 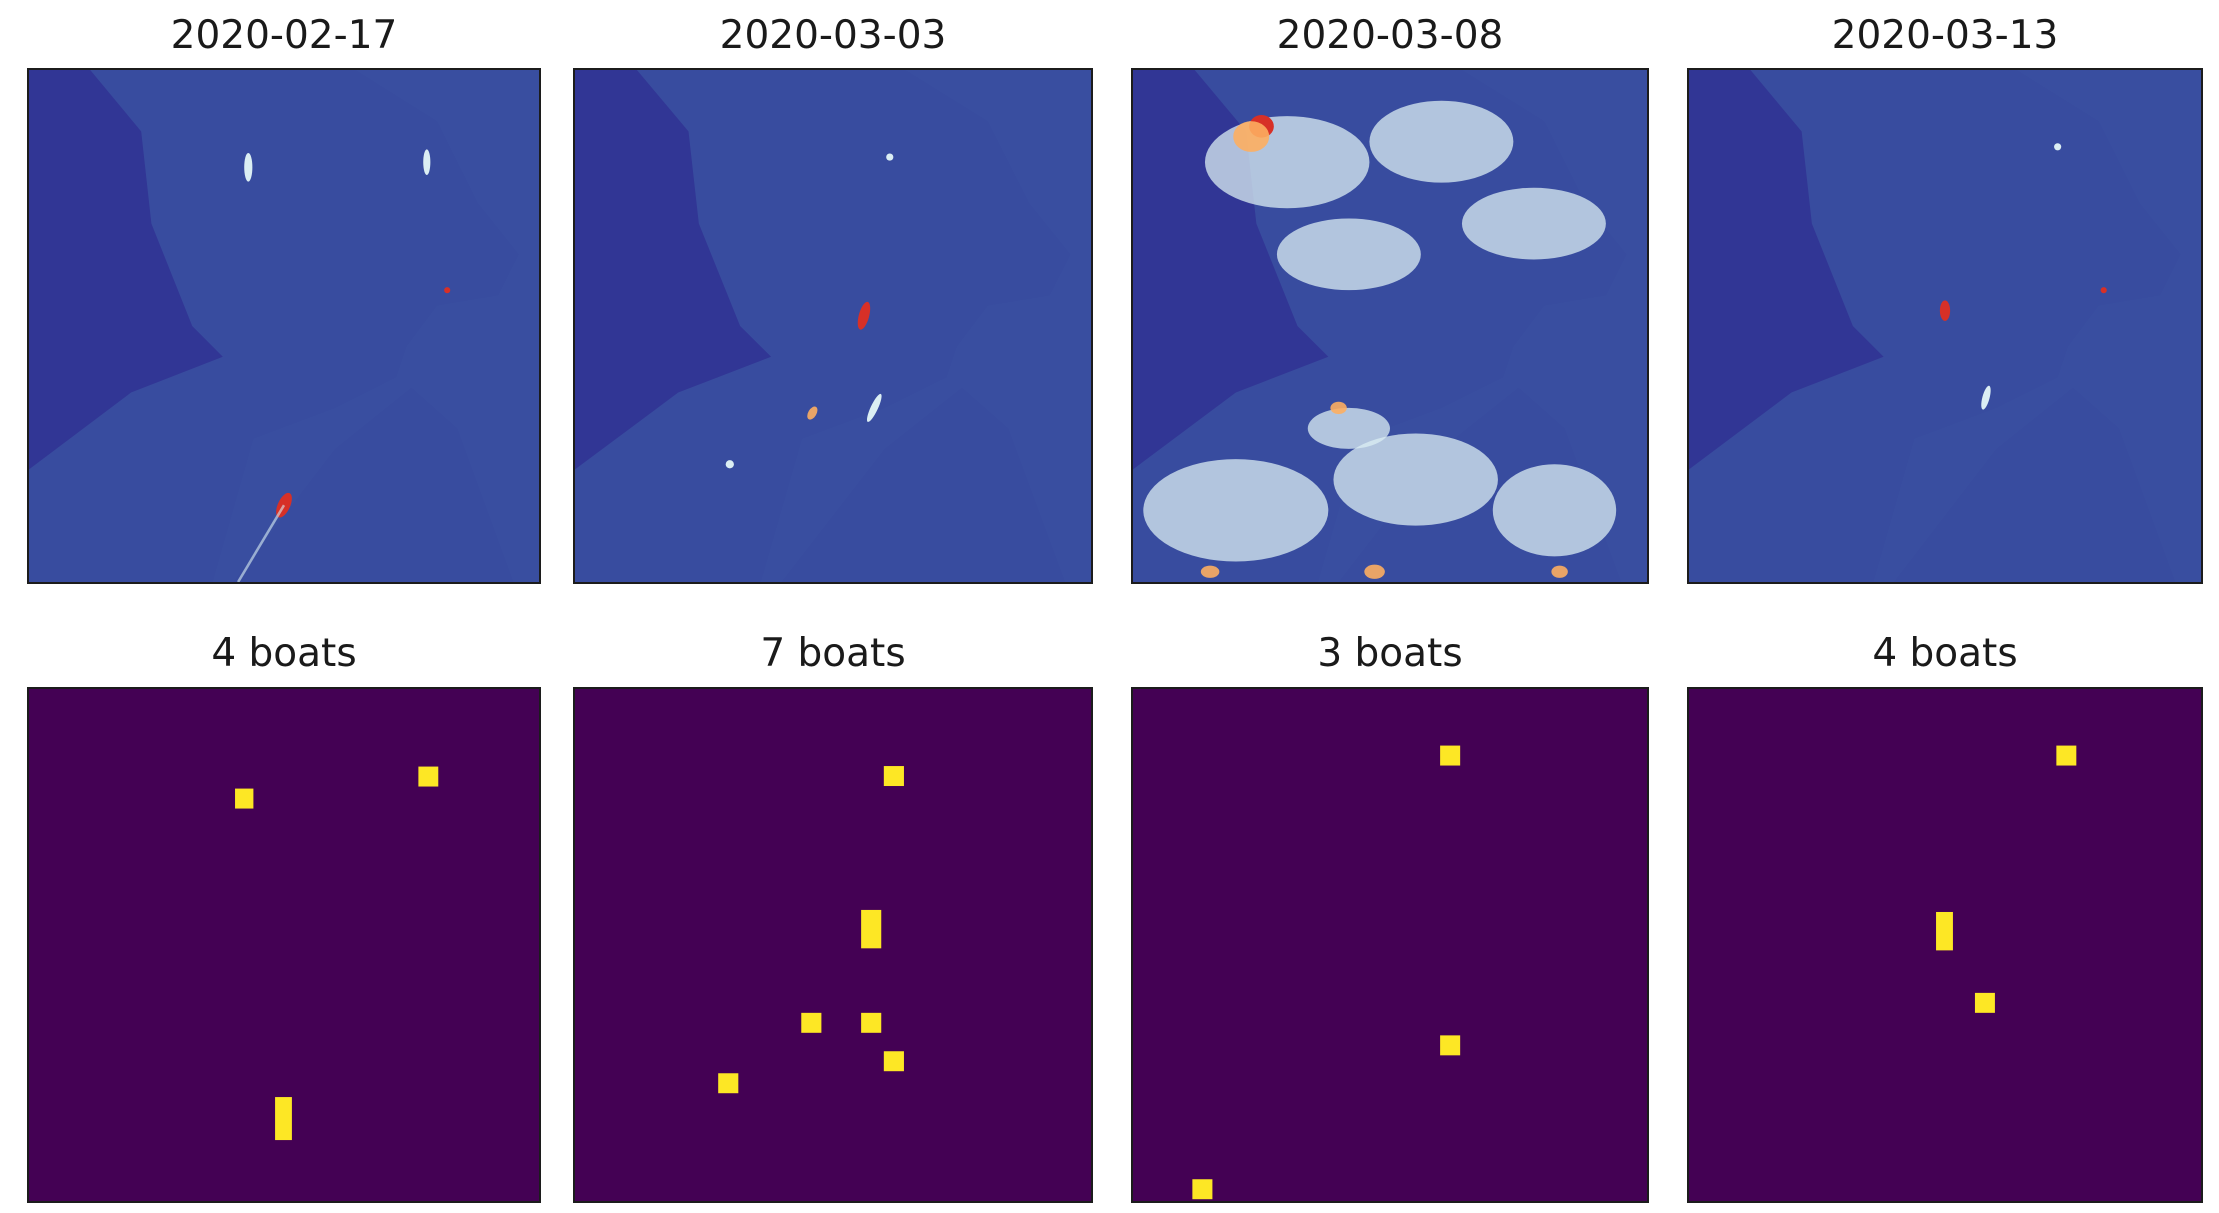 I want to click on panel-title-date-3: 2020-03-08, so click(x=1390, y=35).